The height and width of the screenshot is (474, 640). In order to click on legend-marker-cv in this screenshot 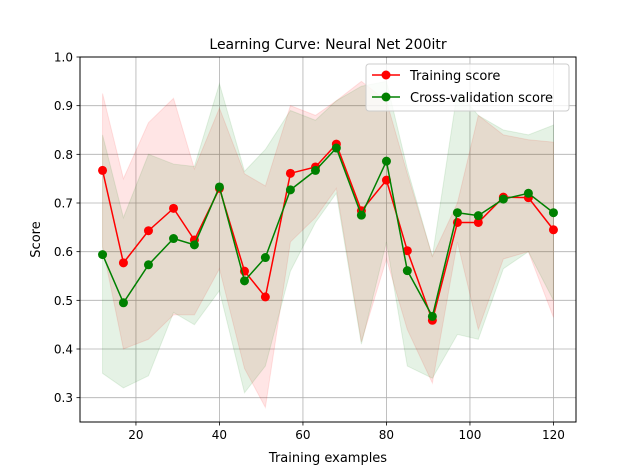, I will do `click(386, 97)`.